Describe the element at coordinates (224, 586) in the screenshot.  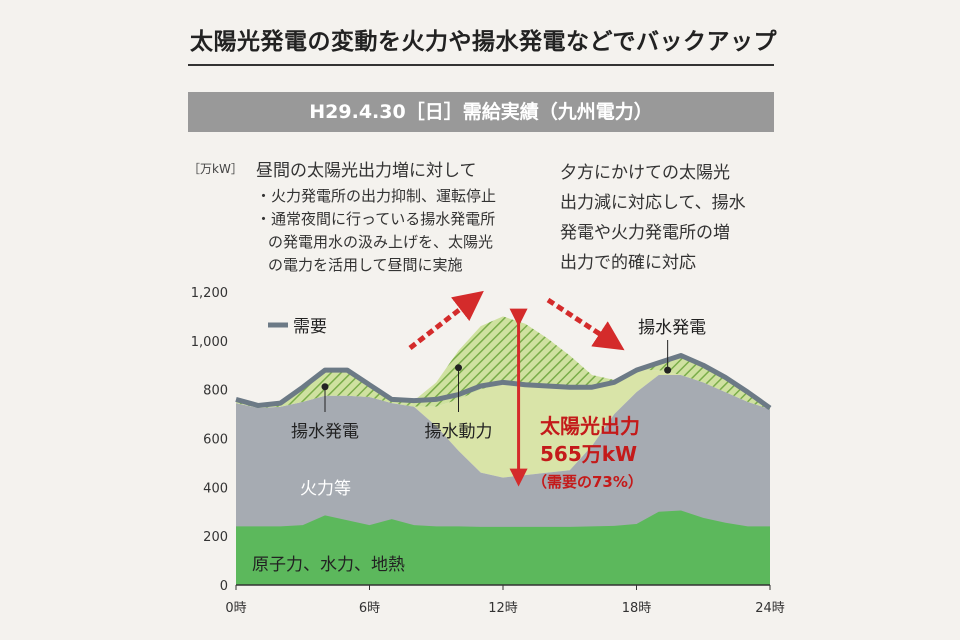
I see `y-tick-label: 0` at that location.